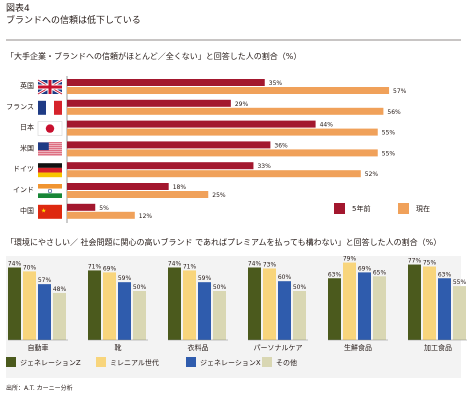 This screenshot has width=467, height=400. I want to click on vbar-value-label: 55%, so click(460, 282).